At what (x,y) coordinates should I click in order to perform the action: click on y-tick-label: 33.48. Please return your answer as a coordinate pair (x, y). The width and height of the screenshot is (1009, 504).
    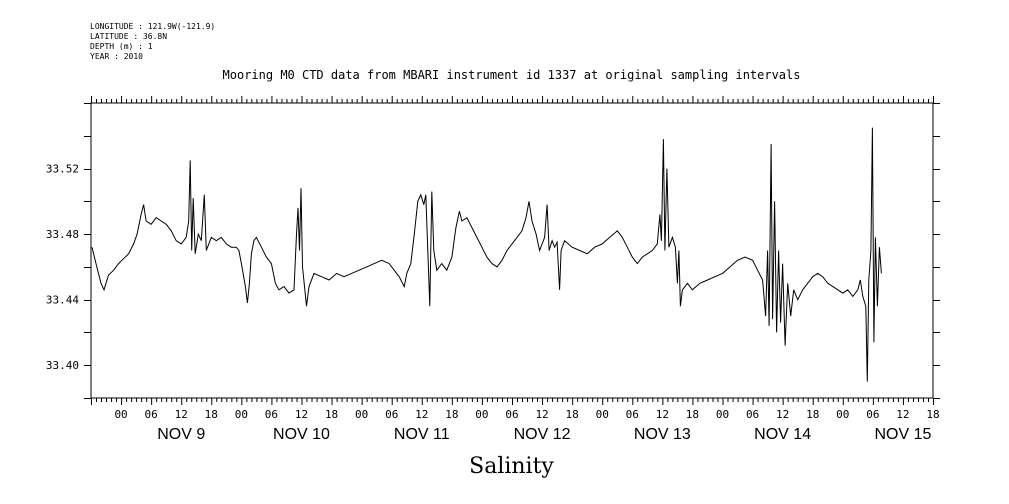
    Looking at the image, I should click on (62, 234).